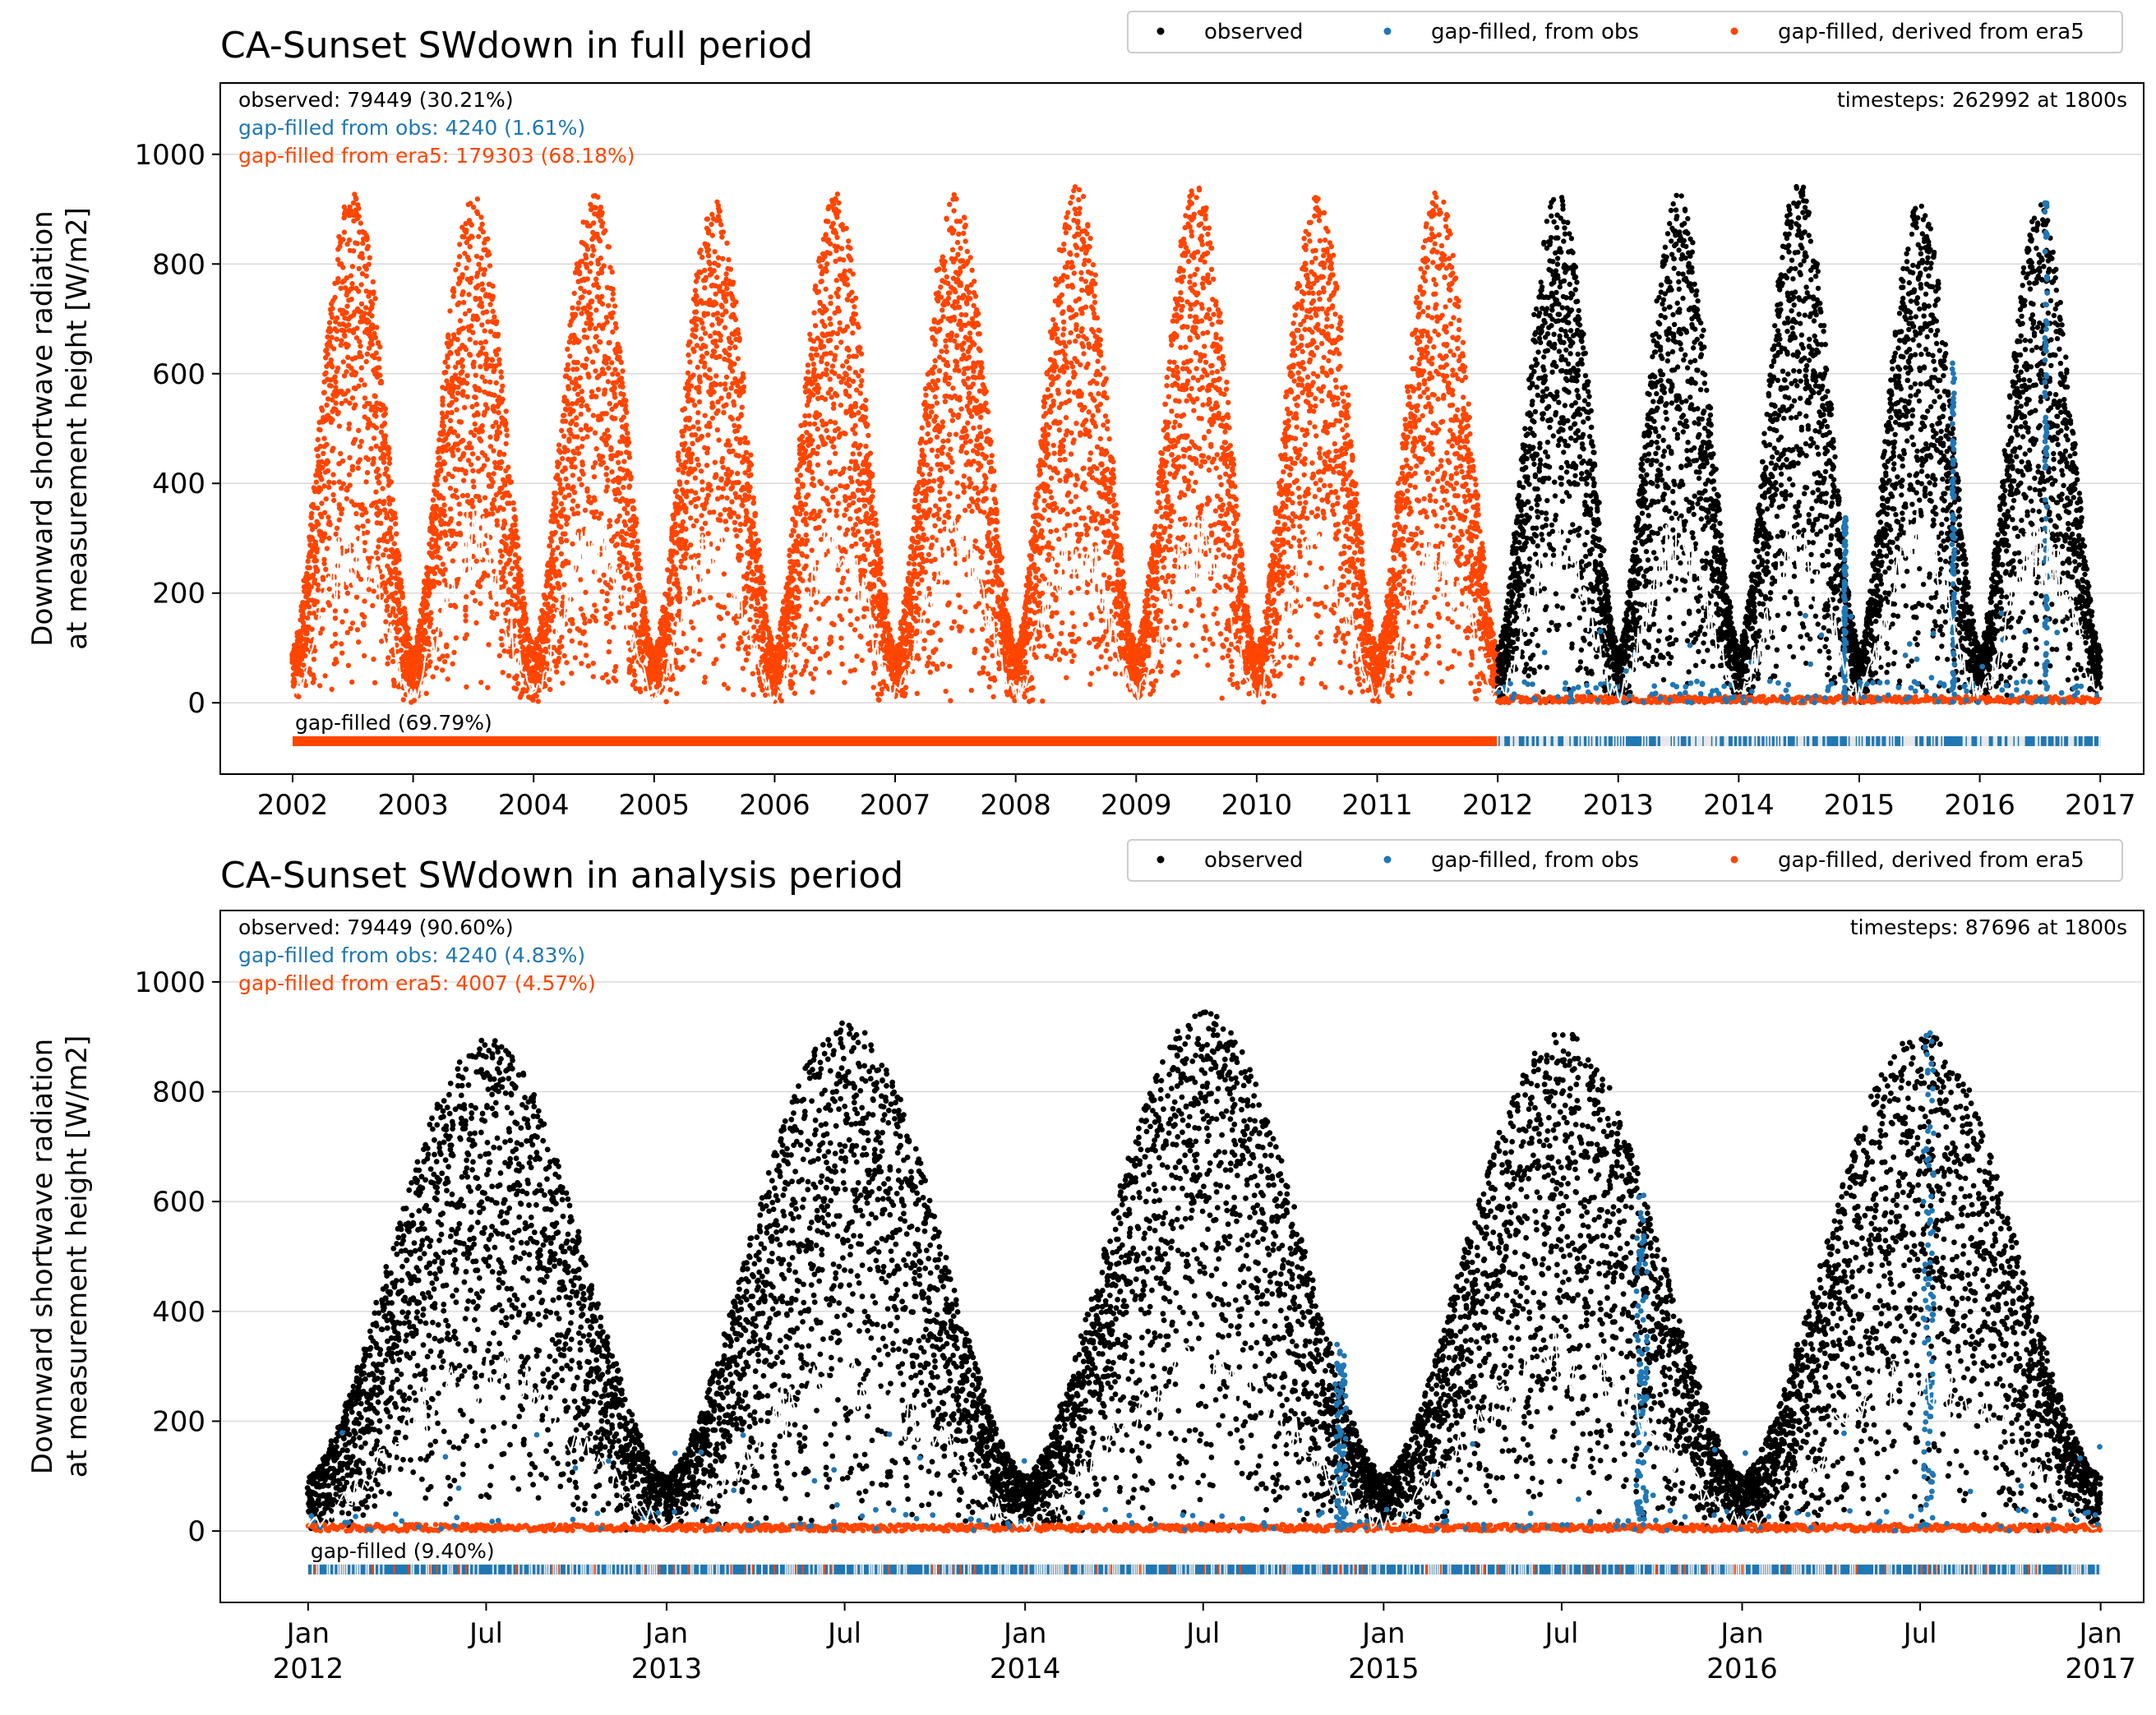 Image resolution: width=2156 pixels, height=1715 pixels. Describe the element at coordinates (516, 46) in the screenshot. I see `chart-title: CA-Sunset SWdown in full period` at that location.